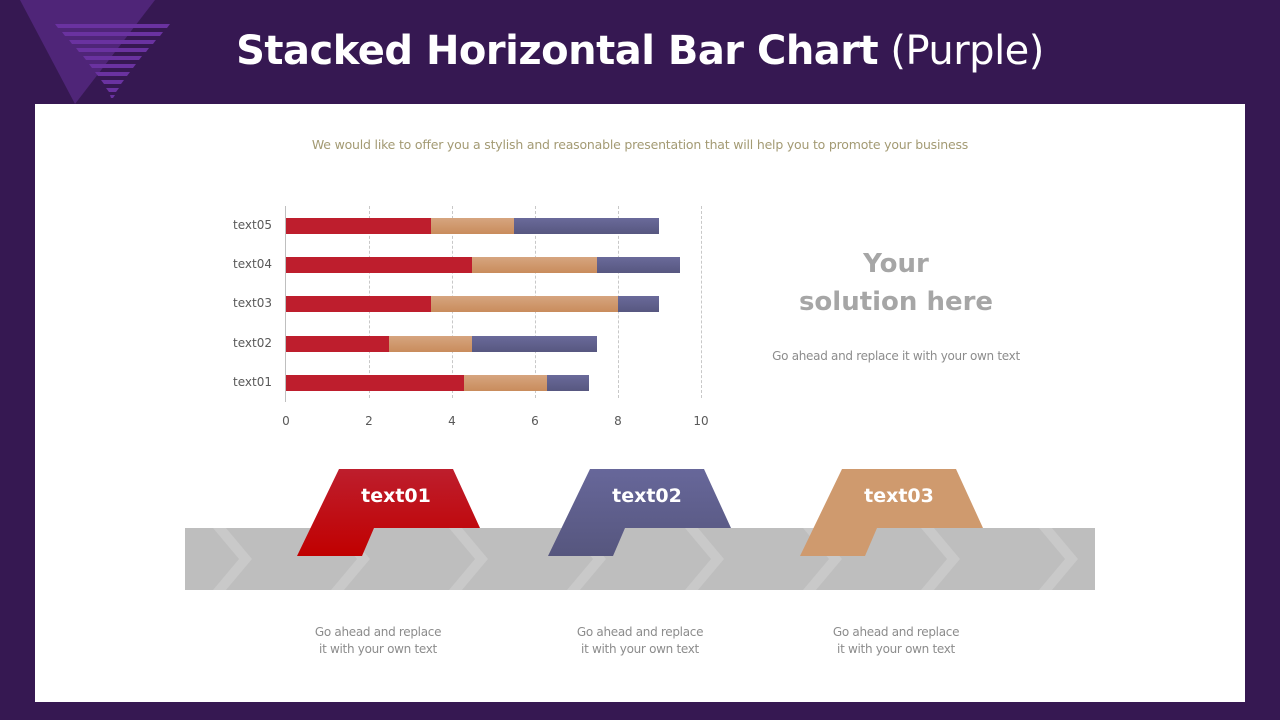  What do you see at coordinates (252, 264) in the screenshot?
I see `y-category-label: text04` at bounding box center [252, 264].